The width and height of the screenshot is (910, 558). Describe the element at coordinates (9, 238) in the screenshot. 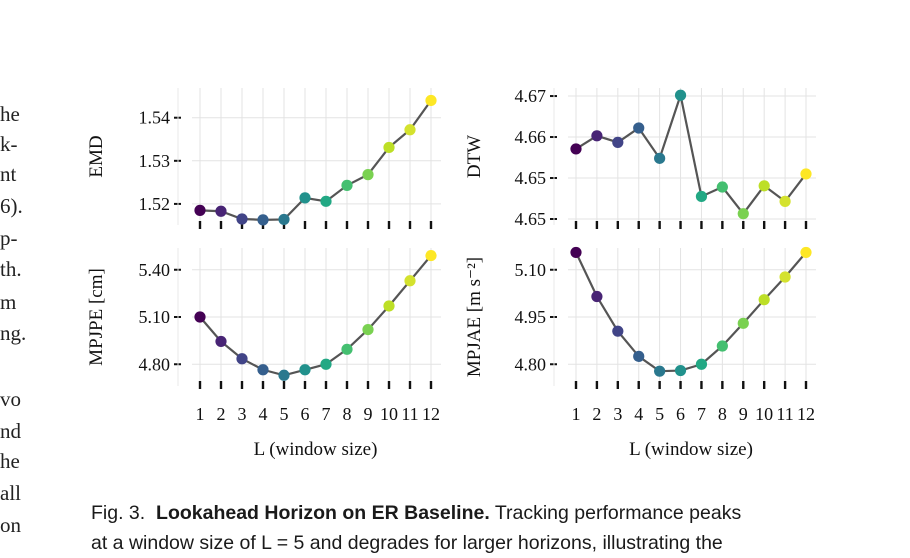

I see `text-fragment: p-` at that location.